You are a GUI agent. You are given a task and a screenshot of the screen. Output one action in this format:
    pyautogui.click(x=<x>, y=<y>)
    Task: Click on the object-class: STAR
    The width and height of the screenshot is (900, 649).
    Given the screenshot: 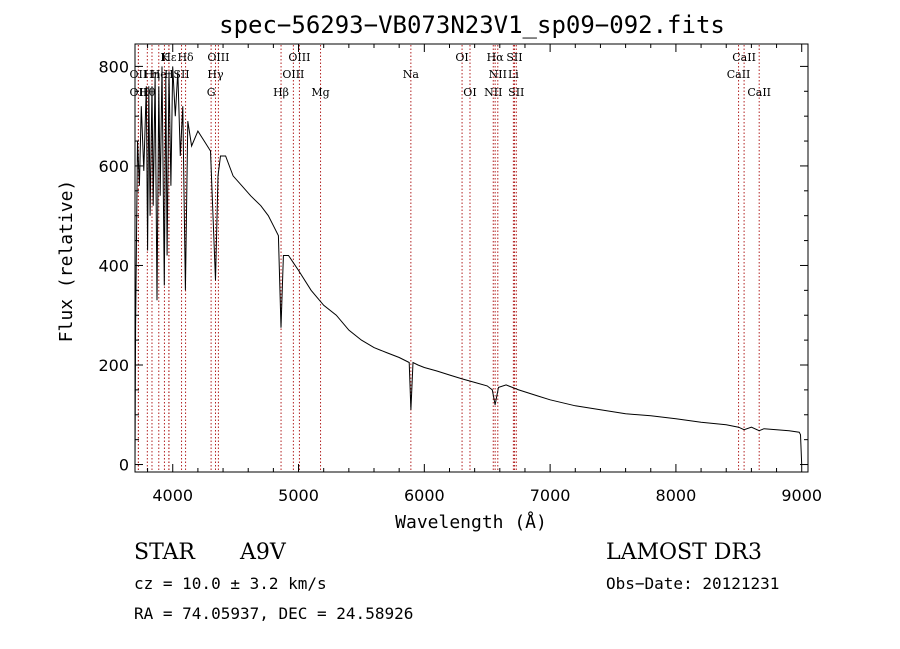 What is the action you would take?
    pyautogui.click(x=165, y=552)
    